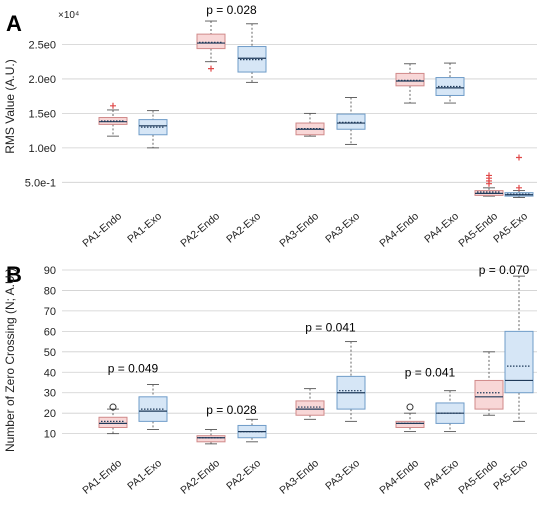 The height and width of the screenshot is (509, 550). Describe the element at coordinates (133, 368) in the screenshot. I see `p-value-annotation: p = 0.049` at that location.